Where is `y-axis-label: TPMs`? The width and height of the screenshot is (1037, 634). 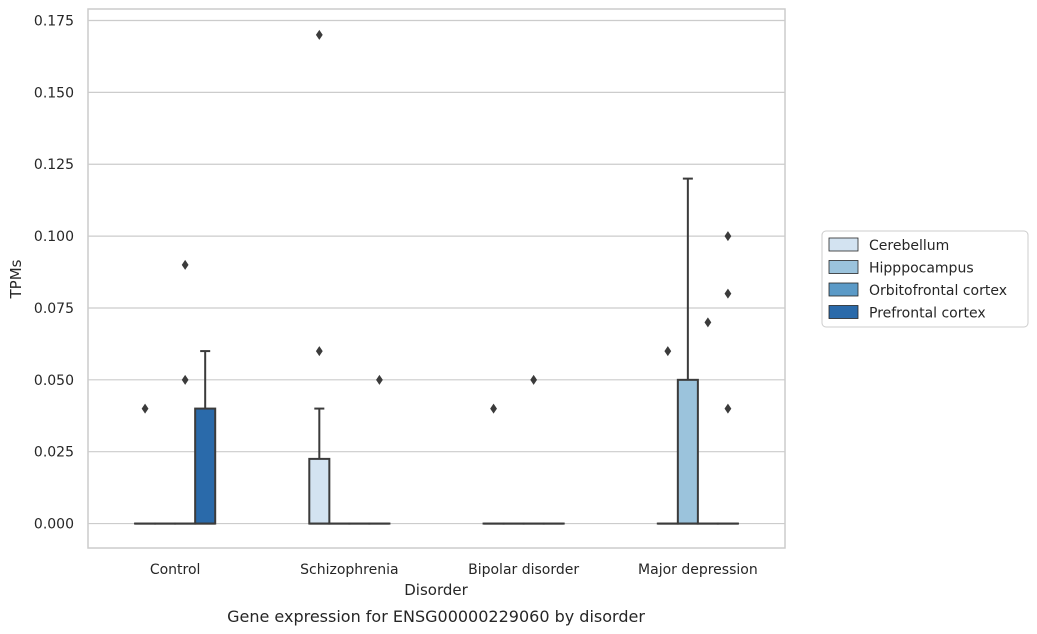 y-axis-label: TPMs is located at coordinates (16, 279).